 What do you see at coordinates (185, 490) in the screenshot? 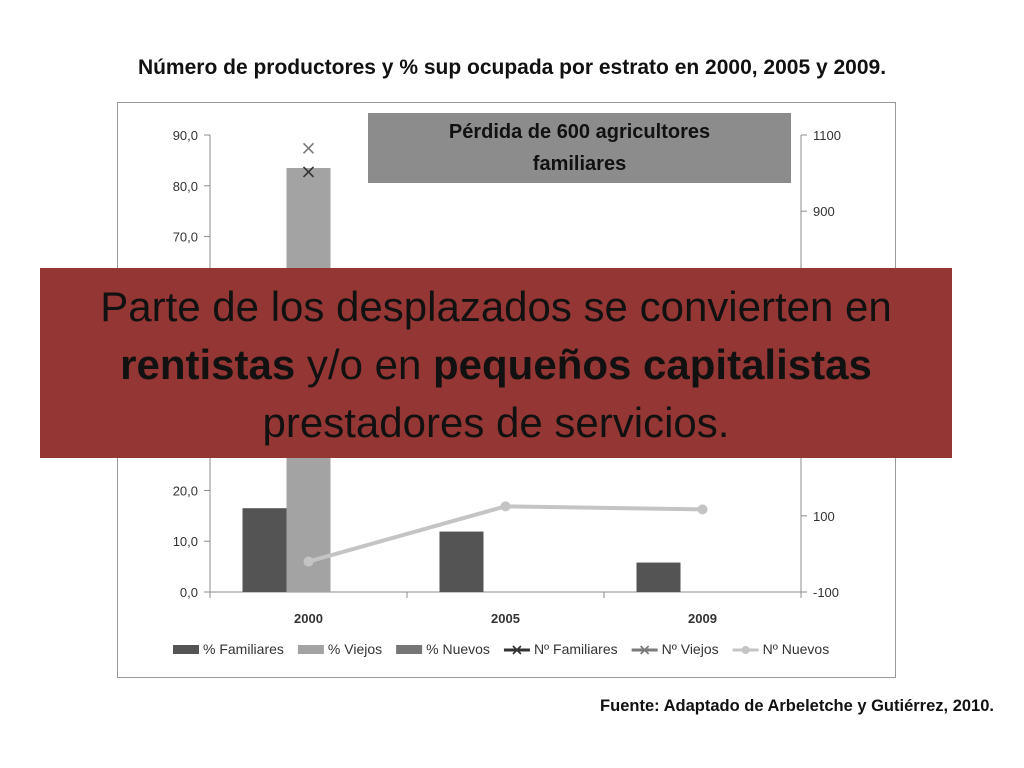
I see `y-left-tick-label: 20,0` at bounding box center [185, 490].